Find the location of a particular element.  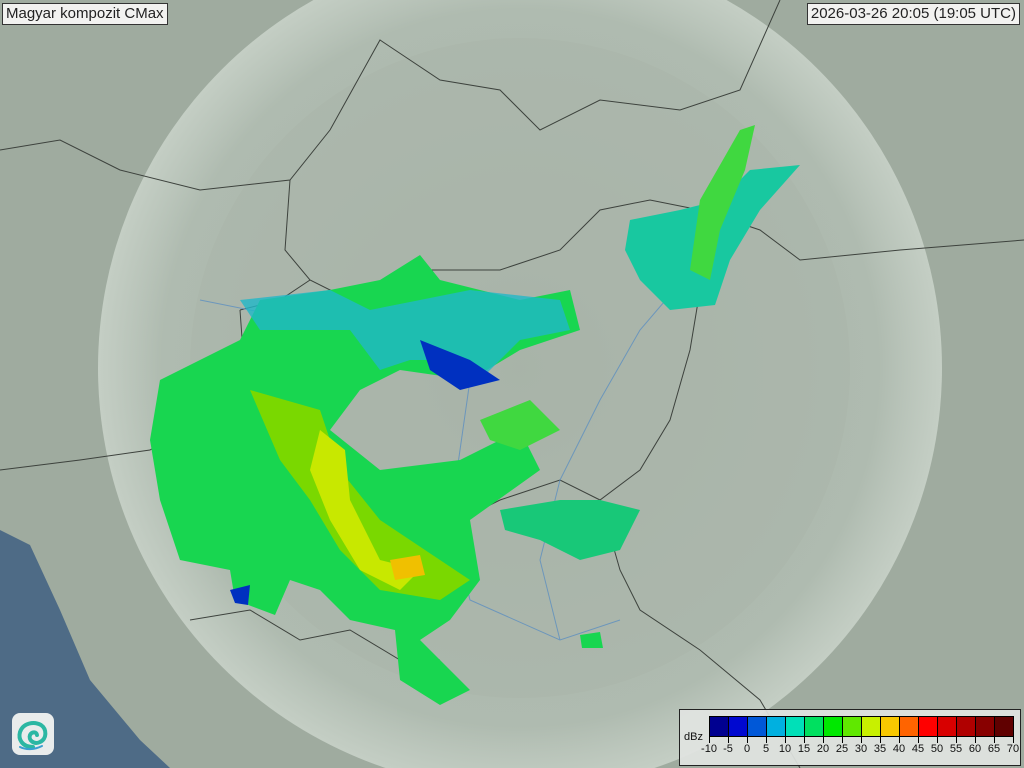

legend-tick-label: 20 is located at coordinates (823, 749).